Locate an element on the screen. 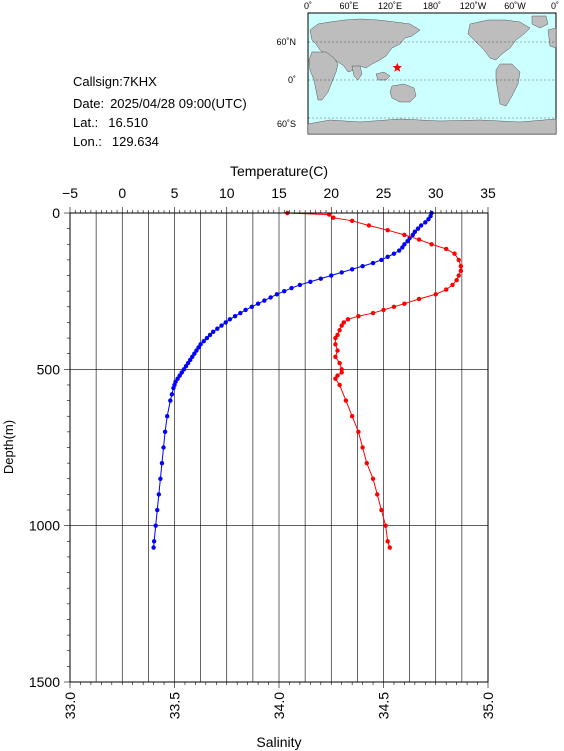  temperature-axis-title: Temperature(C) is located at coordinates (279, 171).